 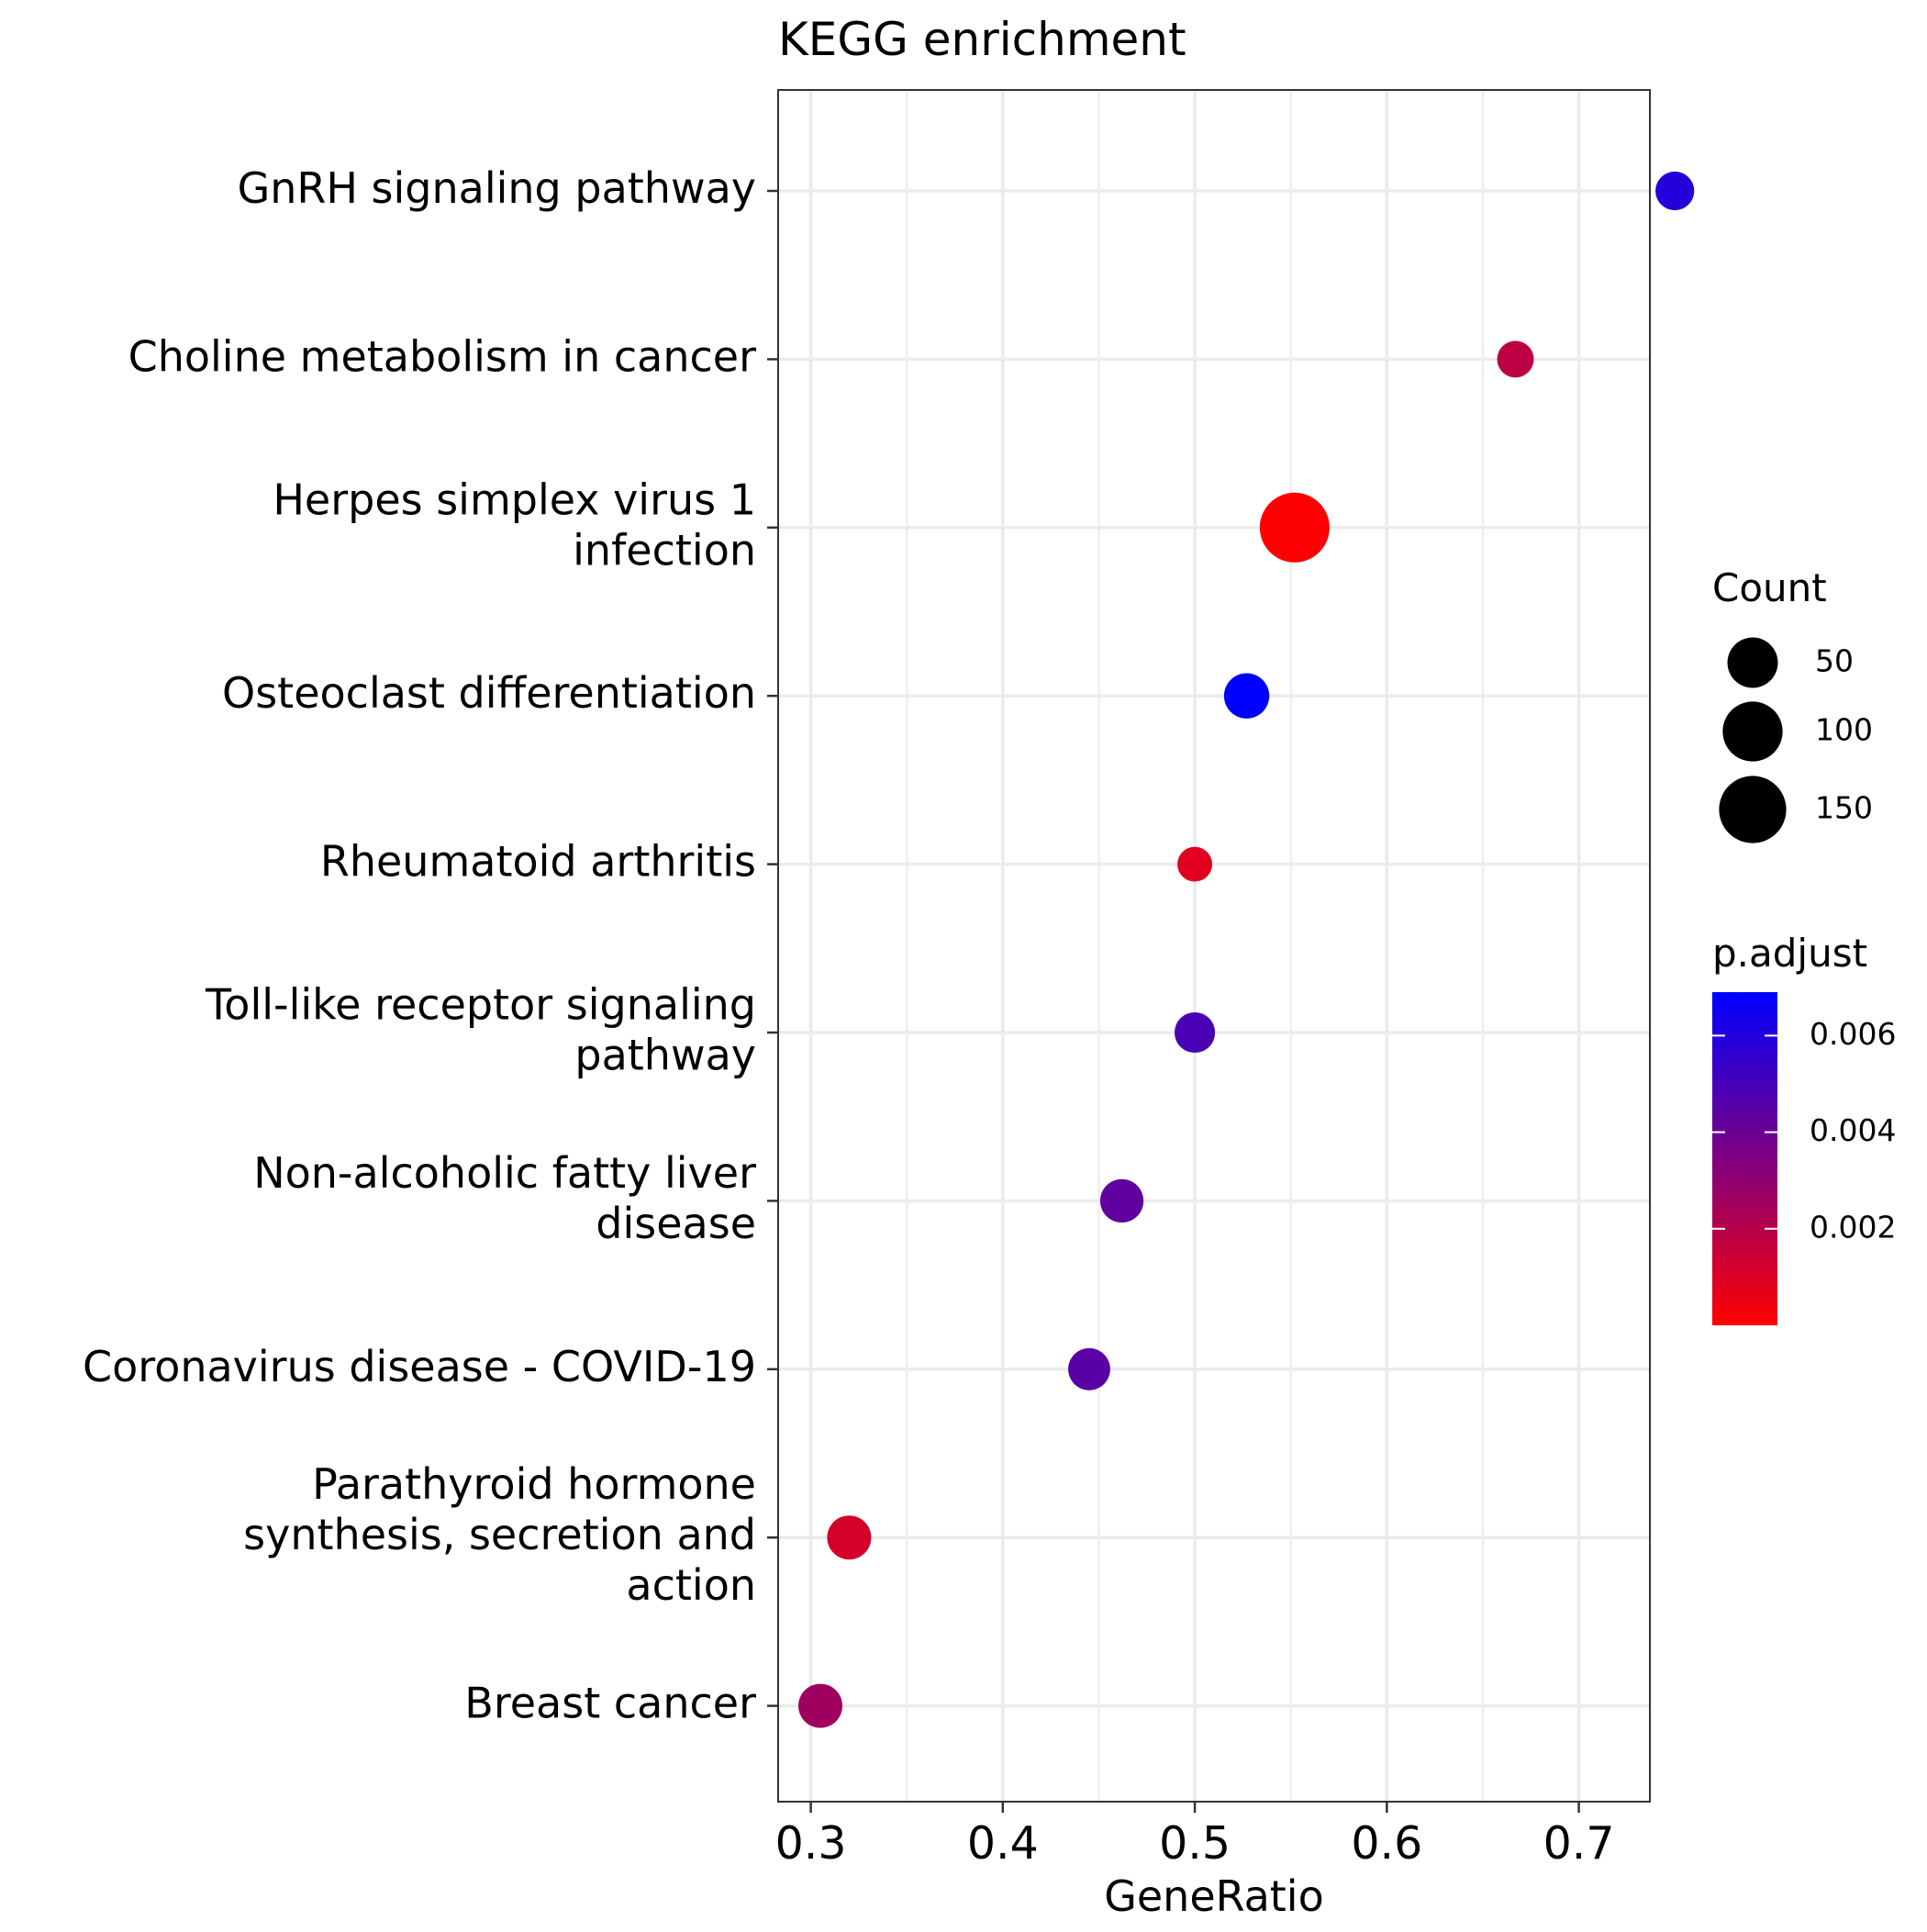 What do you see at coordinates (1792, 704) in the screenshot?
I see `size-legend: Count 50 100 150` at bounding box center [1792, 704].